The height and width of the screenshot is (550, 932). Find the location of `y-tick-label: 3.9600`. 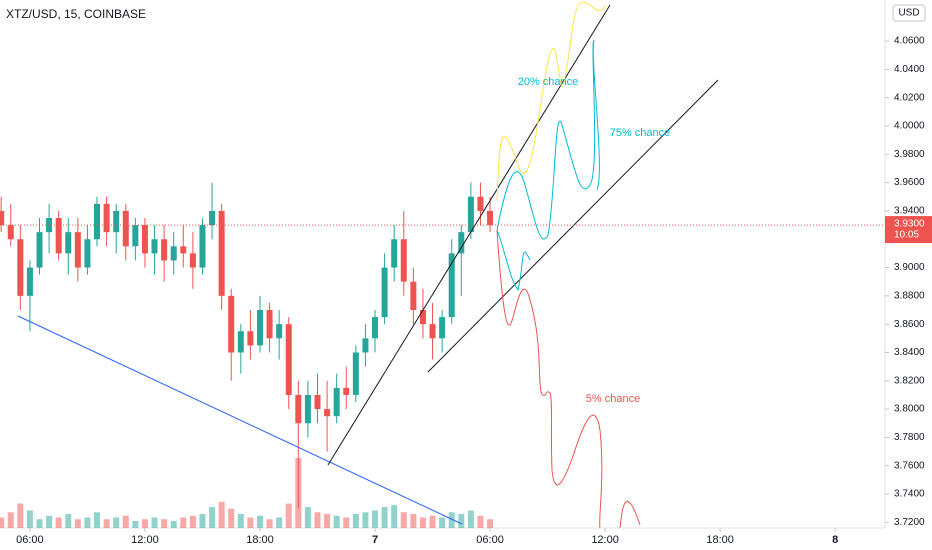

y-tick-label: 3.9600 is located at coordinates (909, 182).